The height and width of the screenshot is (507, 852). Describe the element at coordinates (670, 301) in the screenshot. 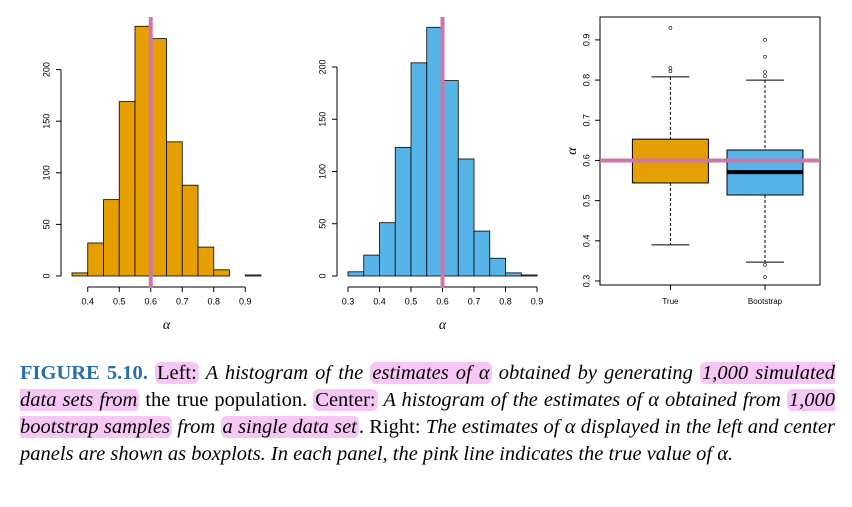

I see `x-tick-label: True` at that location.